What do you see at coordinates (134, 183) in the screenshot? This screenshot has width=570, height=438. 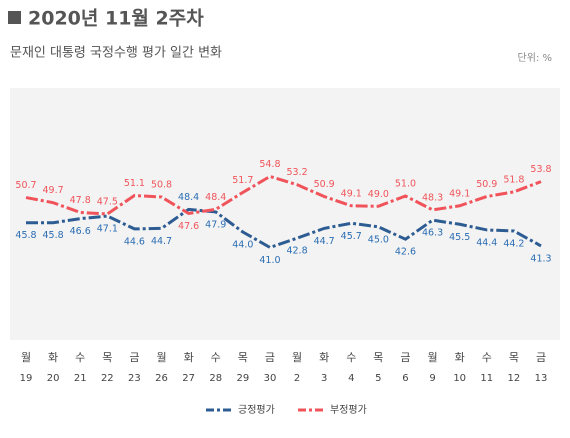 I see `data-label: 51.1` at bounding box center [134, 183].